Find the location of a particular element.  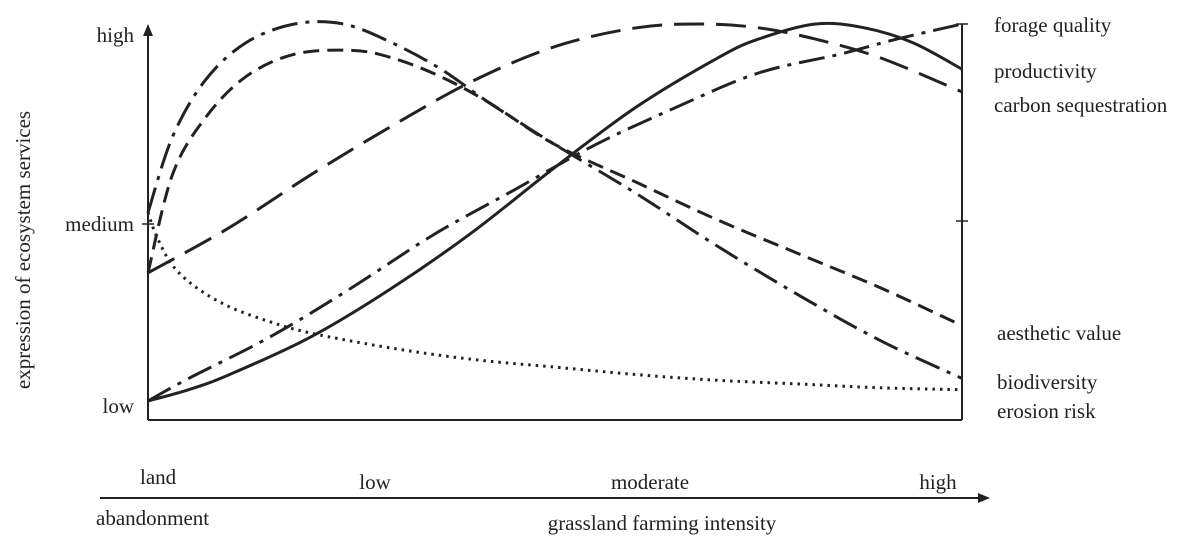

series-label-carbon-sequestration: carbon sequestration is located at coordinates (1081, 105).